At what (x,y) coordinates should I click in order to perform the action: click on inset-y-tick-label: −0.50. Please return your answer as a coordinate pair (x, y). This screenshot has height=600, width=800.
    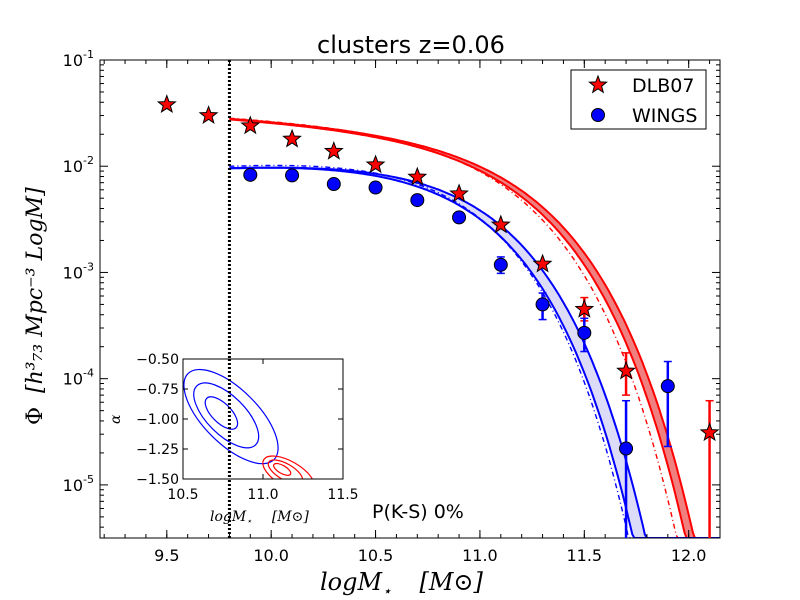
    Looking at the image, I should click on (157, 360).